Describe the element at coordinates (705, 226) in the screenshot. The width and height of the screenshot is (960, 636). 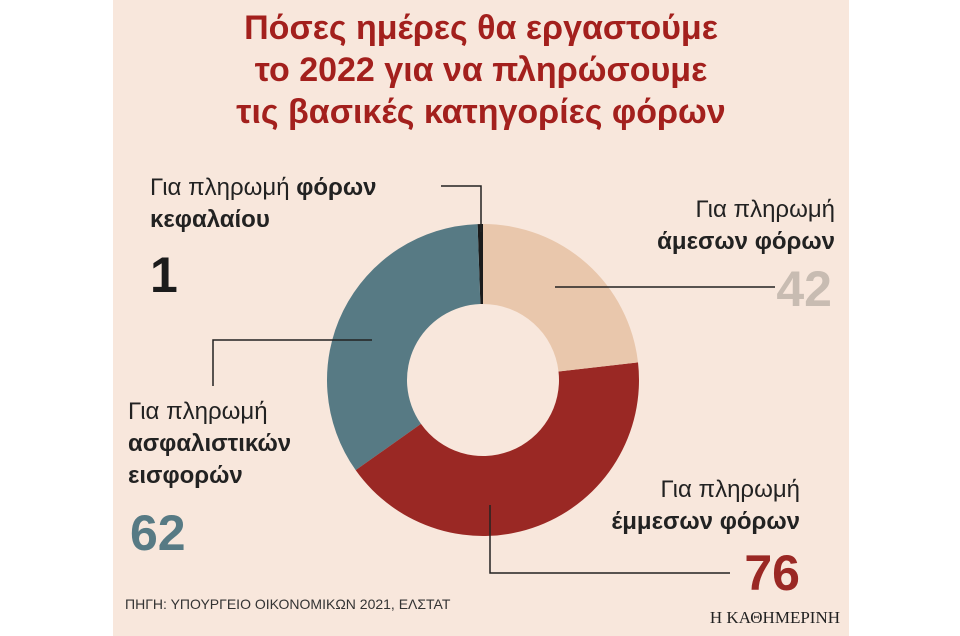
I see `category-label: Για πληρωμή άμεσων φόρων` at that location.